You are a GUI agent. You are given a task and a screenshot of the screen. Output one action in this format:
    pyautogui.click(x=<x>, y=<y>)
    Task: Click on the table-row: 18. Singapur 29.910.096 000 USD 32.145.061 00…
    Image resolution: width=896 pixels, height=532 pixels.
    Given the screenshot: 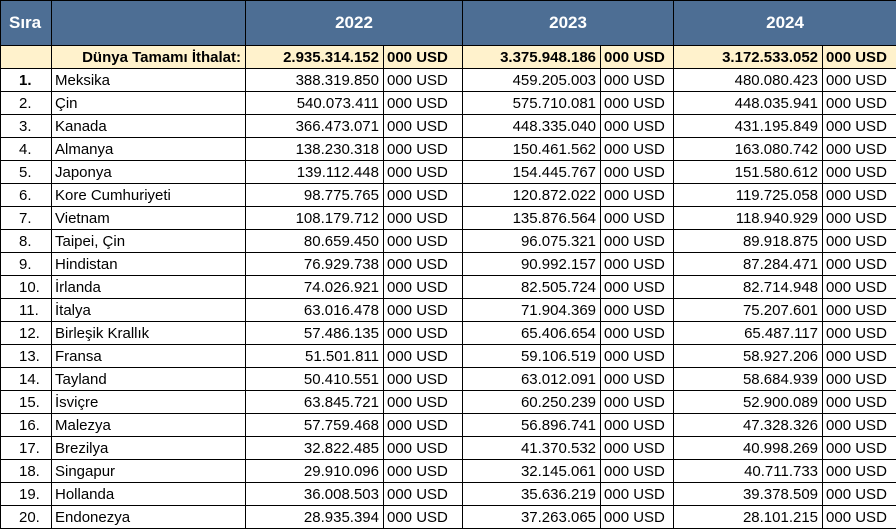 What is the action you would take?
    pyautogui.click(x=448, y=471)
    